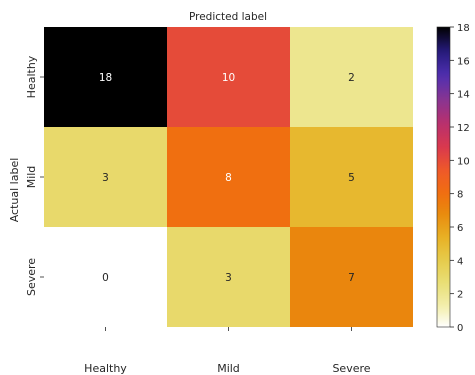 The image size is (475, 375). I want to click on cell-value-label: 0, so click(105, 278).